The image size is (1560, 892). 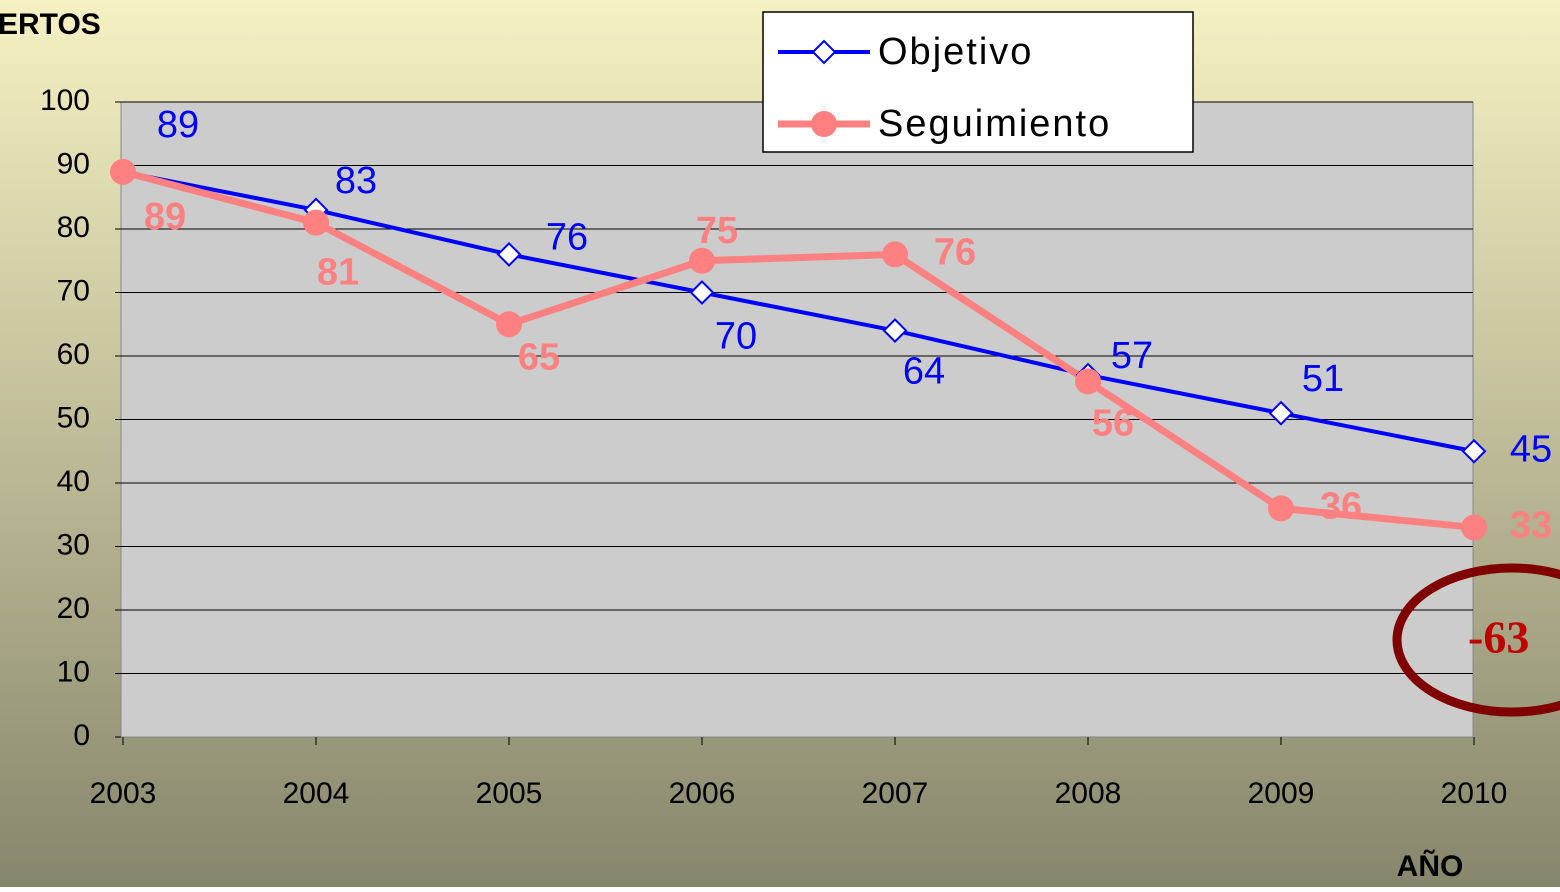 I want to click on x-tick-label: 2006, so click(x=702, y=793).